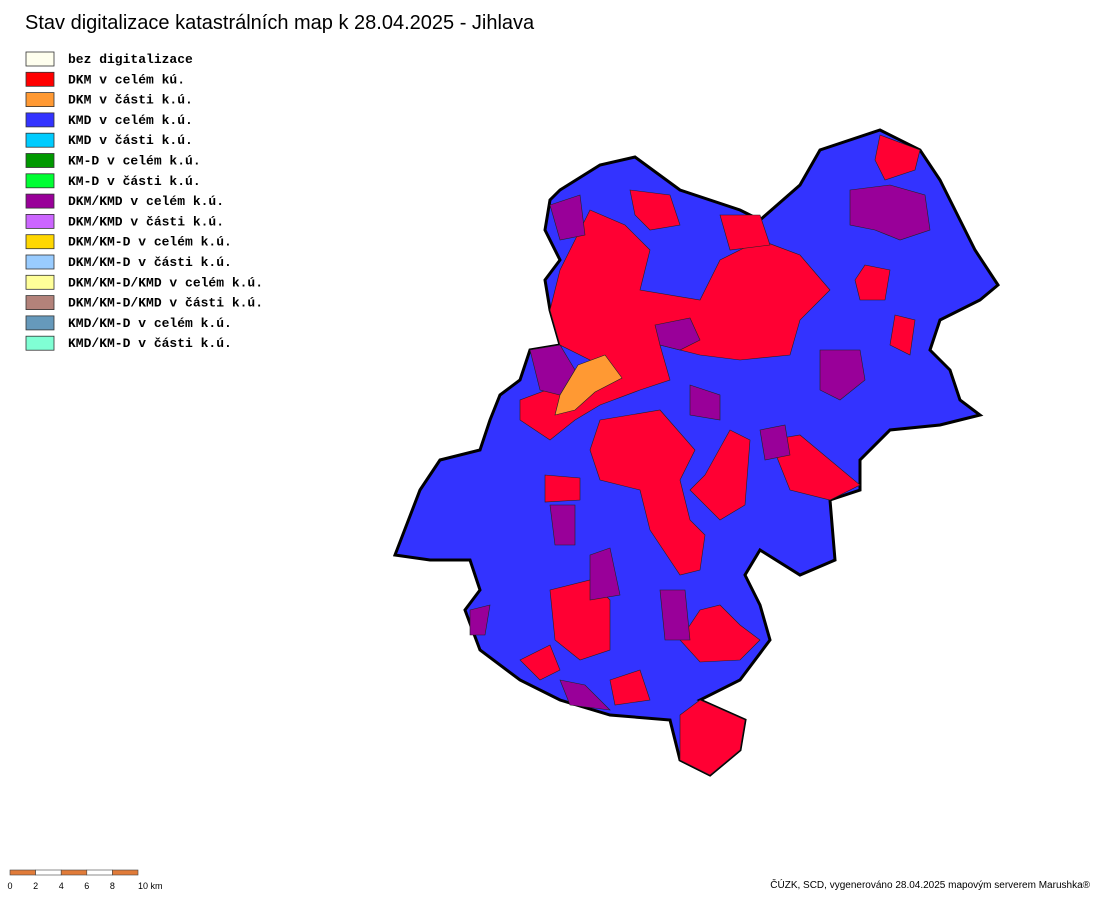 The width and height of the screenshot is (1100, 900). Describe the element at coordinates (588, 385) in the screenshot. I see `region-dkm-part` at that location.